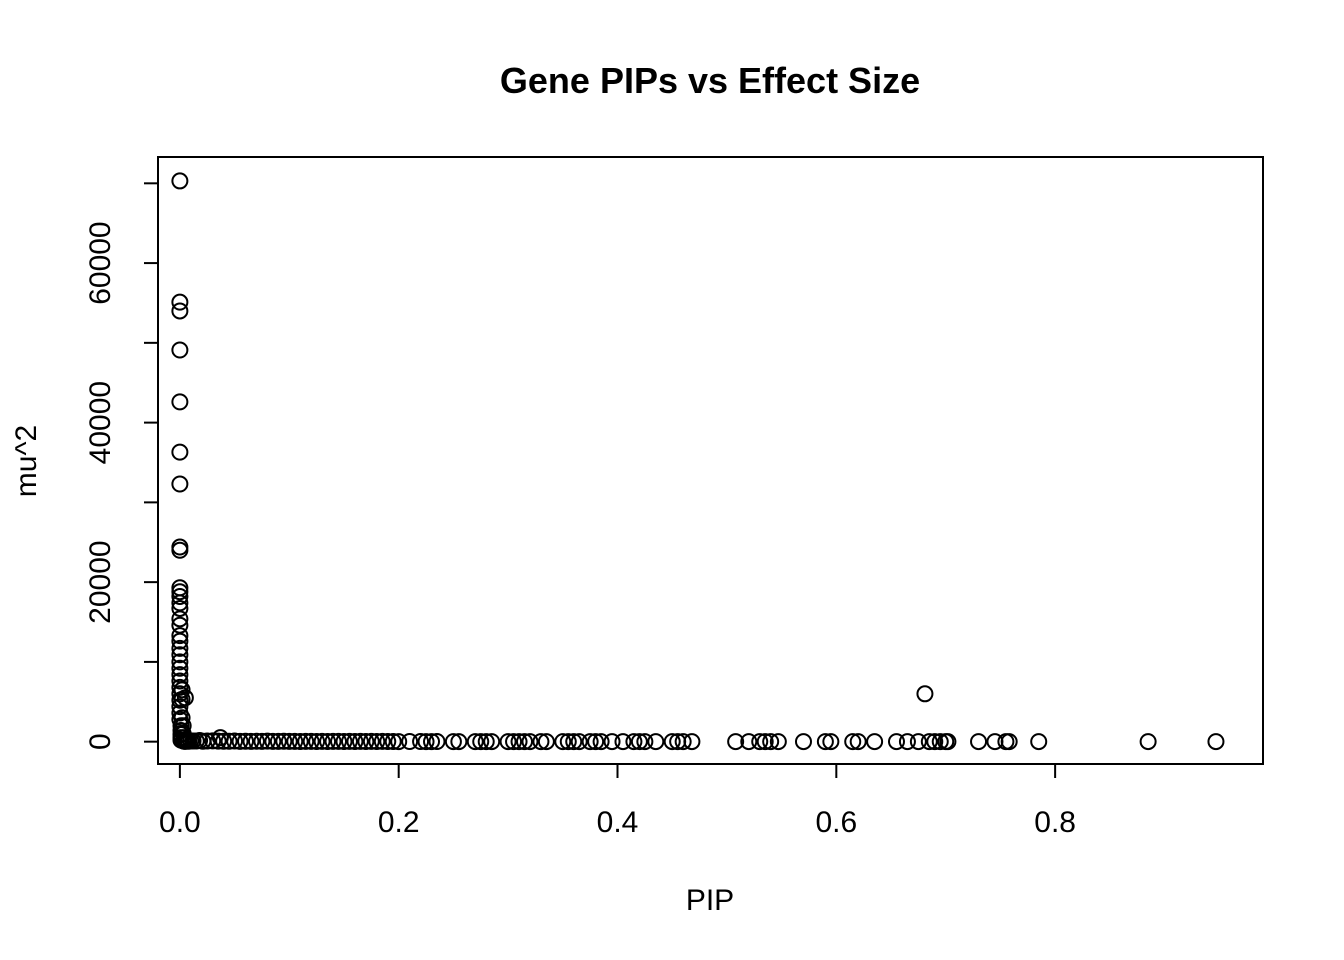 Image resolution: width=1344 pixels, height=960 pixels. I want to click on chart-title: Gene PIPs vs Effect Size, so click(710, 80).